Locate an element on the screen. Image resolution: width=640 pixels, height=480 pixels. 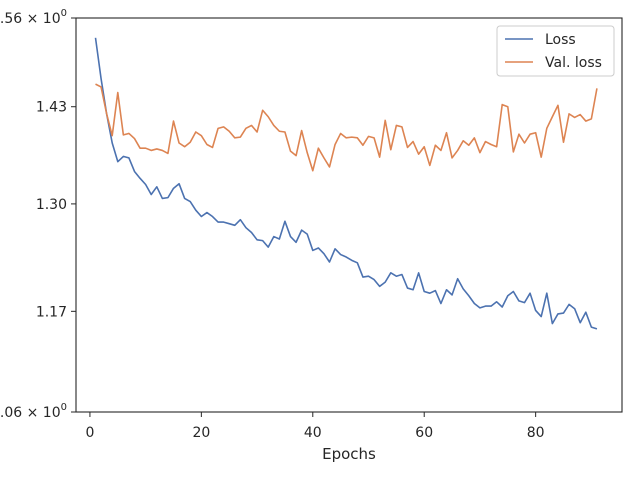
x-tick-label: 20 is located at coordinates (201, 433).